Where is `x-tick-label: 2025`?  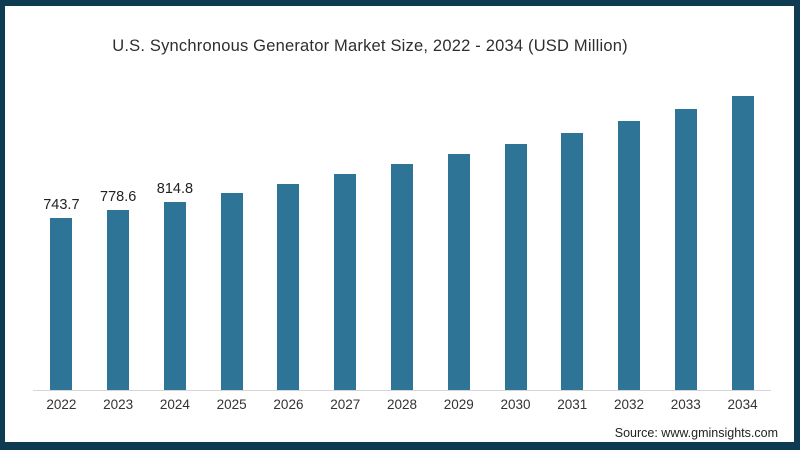
x-tick-label: 2025 is located at coordinates (231, 404).